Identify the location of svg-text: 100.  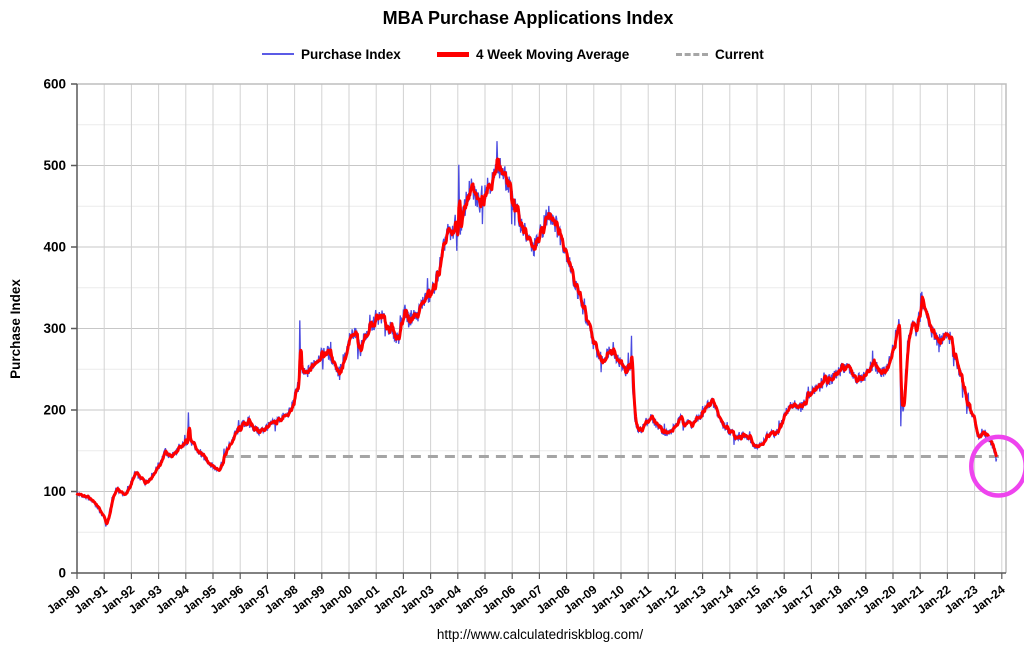
(54, 491).